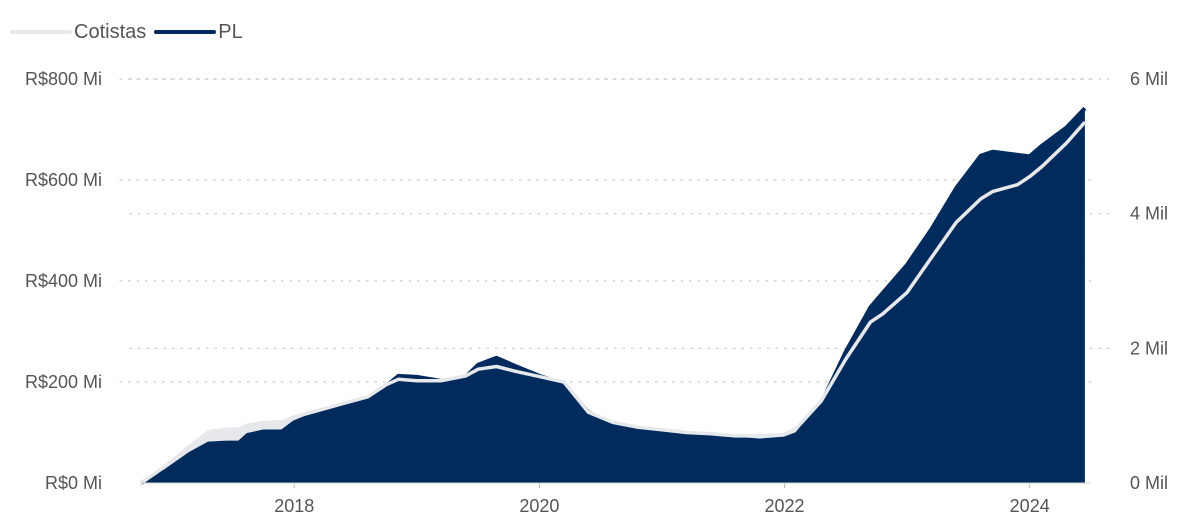 The image size is (1180, 515). What do you see at coordinates (785, 505) in the screenshot?
I see `x-tick-label: 2022` at bounding box center [785, 505].